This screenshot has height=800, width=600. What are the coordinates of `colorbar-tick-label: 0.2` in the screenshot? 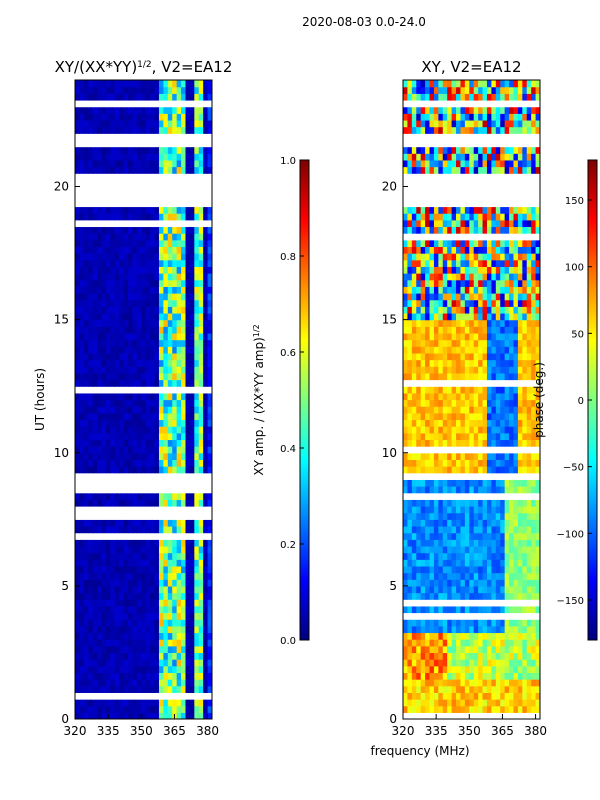 It's located at (288, 545).